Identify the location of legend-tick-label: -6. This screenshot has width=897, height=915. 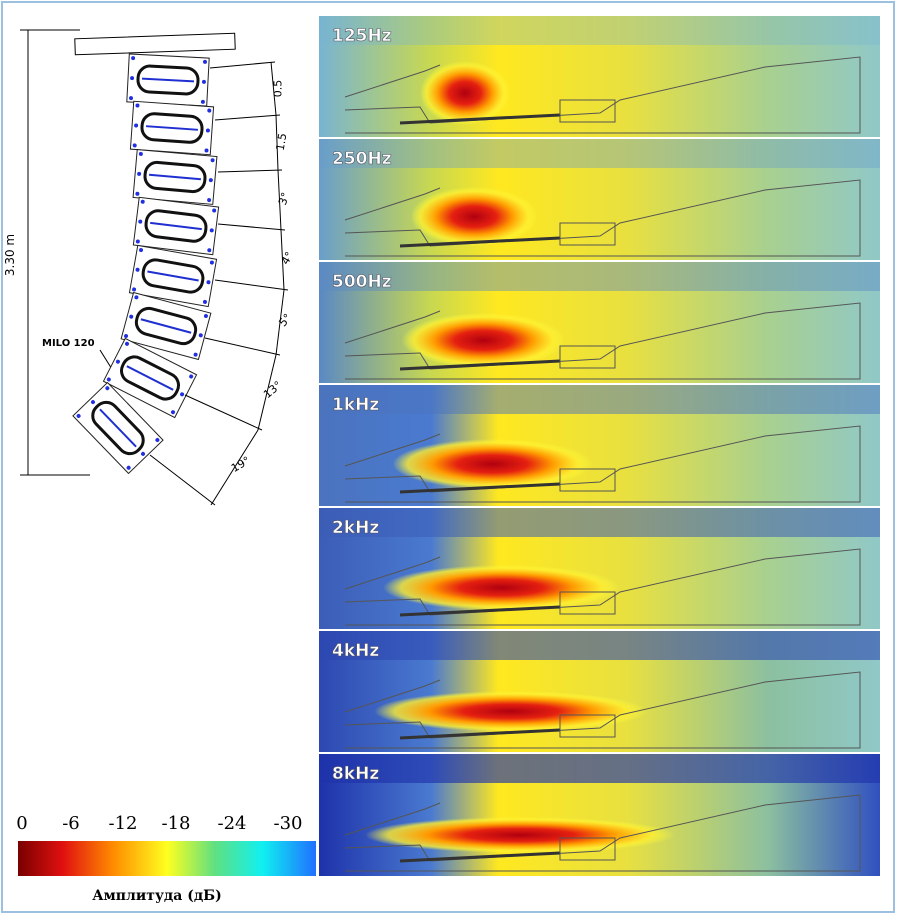
(71, 823).